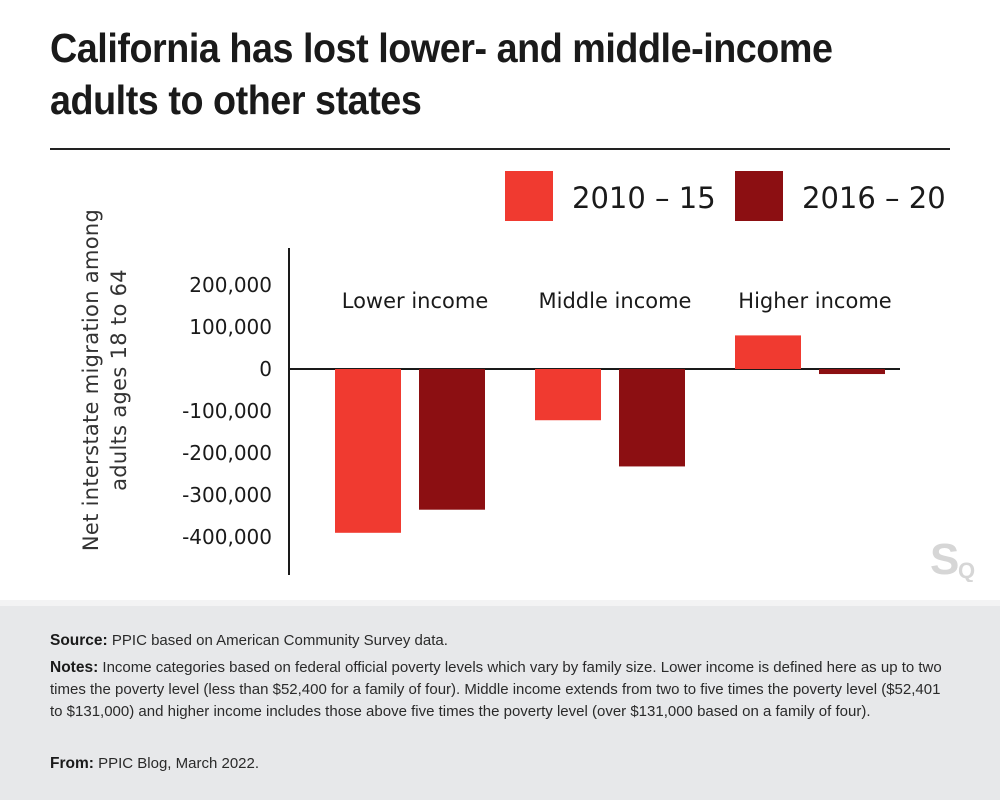 Image resolution: width=1000 pixels, height=800 pixels. I want to click on title-divider, so click(500, 149).